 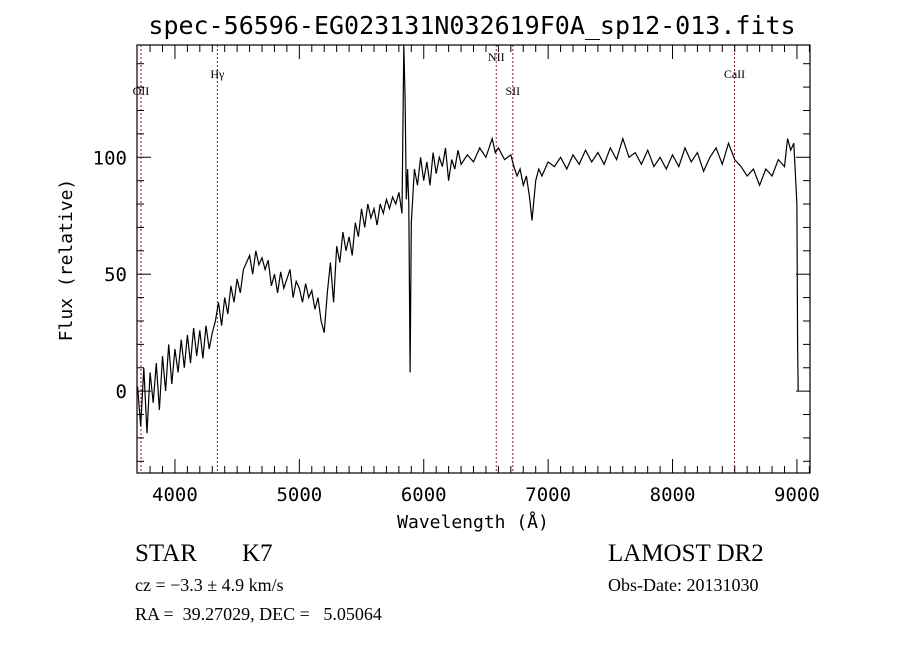 What do you see at coordinates (424, 495) in the screenshot?
I see `x-tick-label: 6000` at bounding box center [424, 495].